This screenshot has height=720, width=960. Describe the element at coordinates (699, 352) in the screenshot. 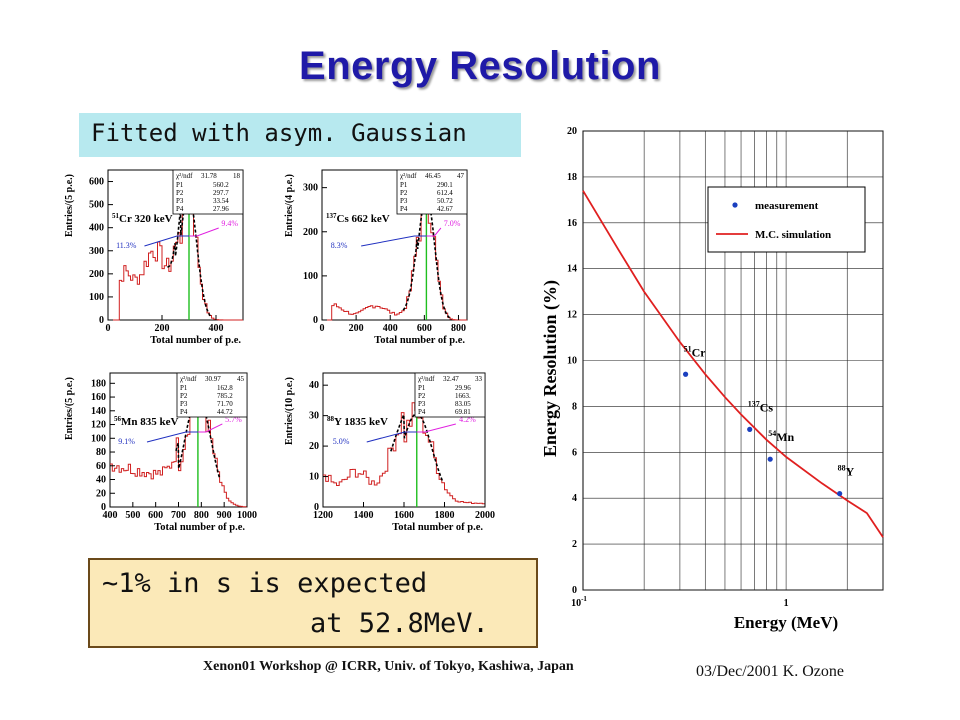

I see `isotope-name: Cr` at that location.